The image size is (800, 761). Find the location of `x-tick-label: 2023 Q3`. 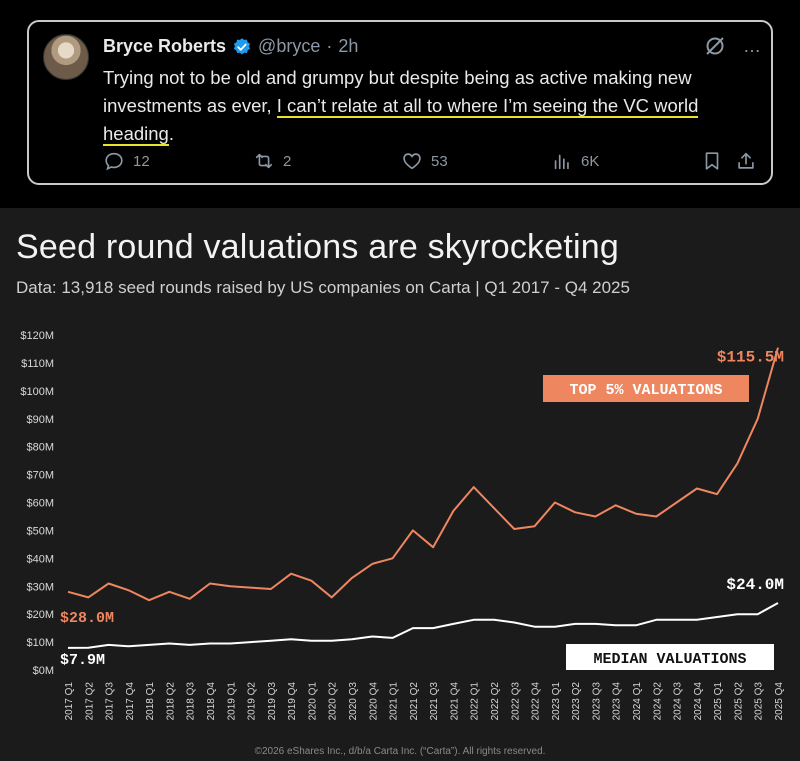

x-tick-label: 2023 Q3 is located at coordinates (596, 701).